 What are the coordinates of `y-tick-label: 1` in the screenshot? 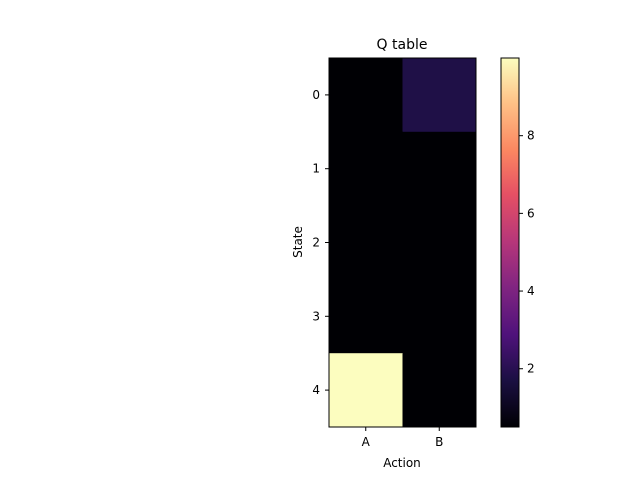 It's located at (316, 169).